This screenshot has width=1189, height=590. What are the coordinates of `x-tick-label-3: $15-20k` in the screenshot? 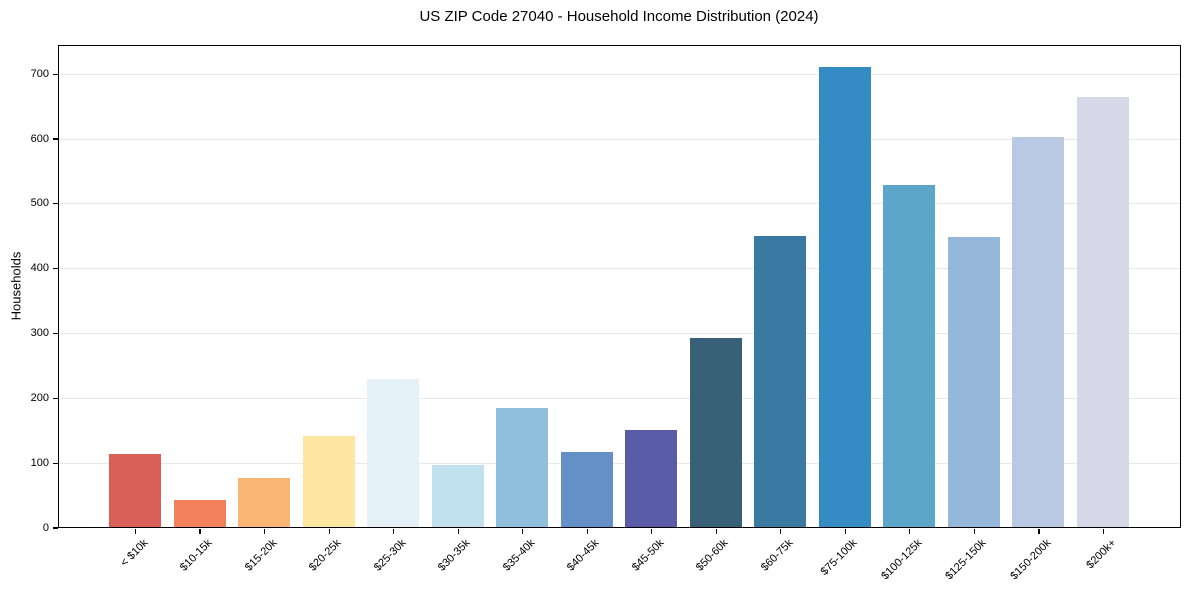 It's located at (261, 555).